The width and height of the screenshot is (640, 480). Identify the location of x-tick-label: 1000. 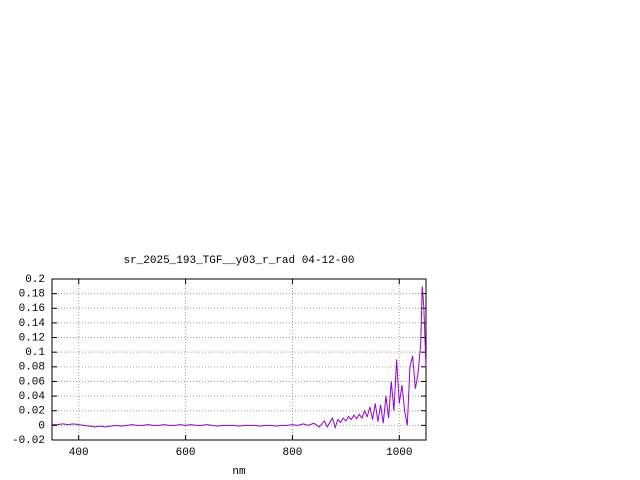
(399, 453).